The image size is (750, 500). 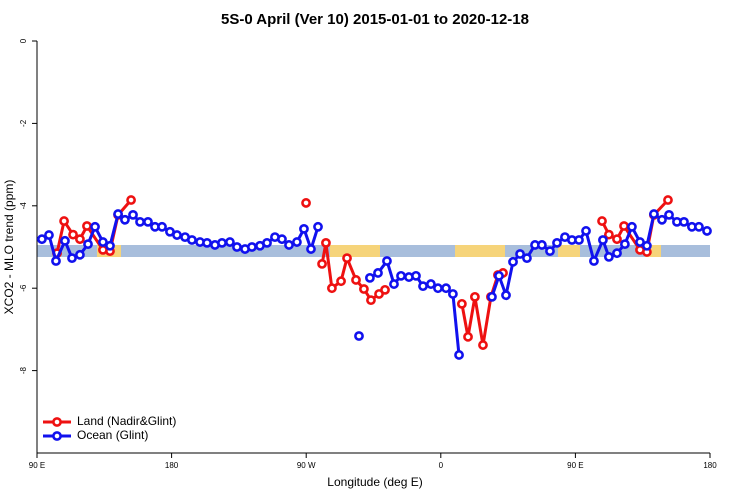 I want to click on y-tick-label: -4, so click(x=23, y=206).